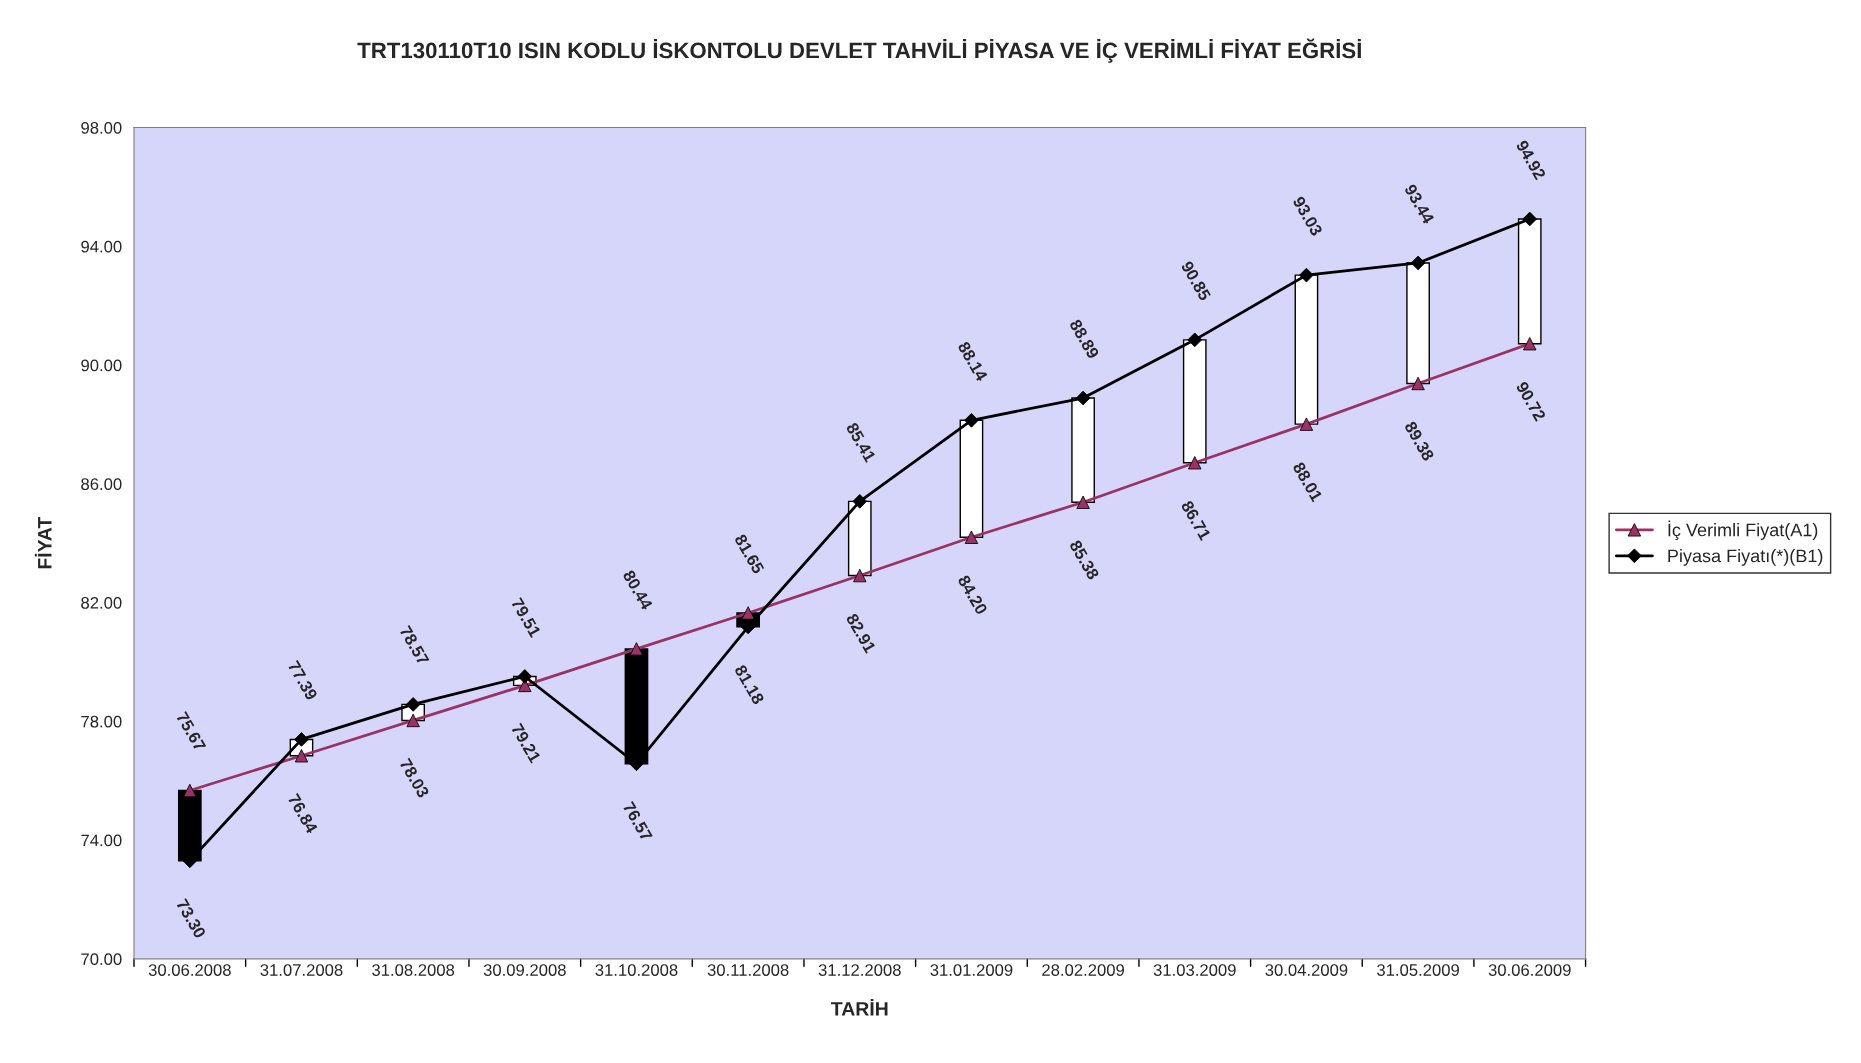 The image size is (1861, 1063). What do you see at coordinates (101, 840) in the screenshot?
I see `y-tick-label: 74.00` at bounding box center [101, 840].